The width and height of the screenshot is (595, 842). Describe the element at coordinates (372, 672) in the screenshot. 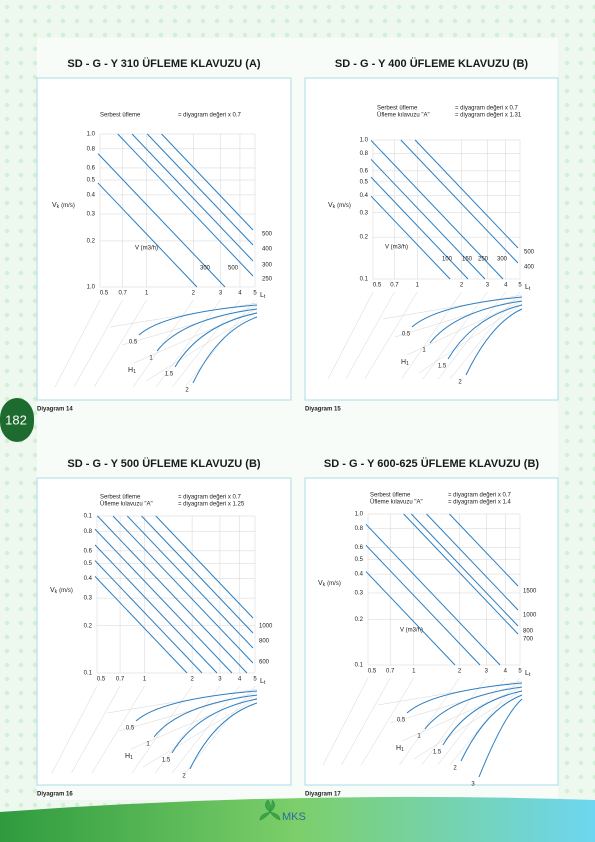

I see `x-label: 0.5` at that location.